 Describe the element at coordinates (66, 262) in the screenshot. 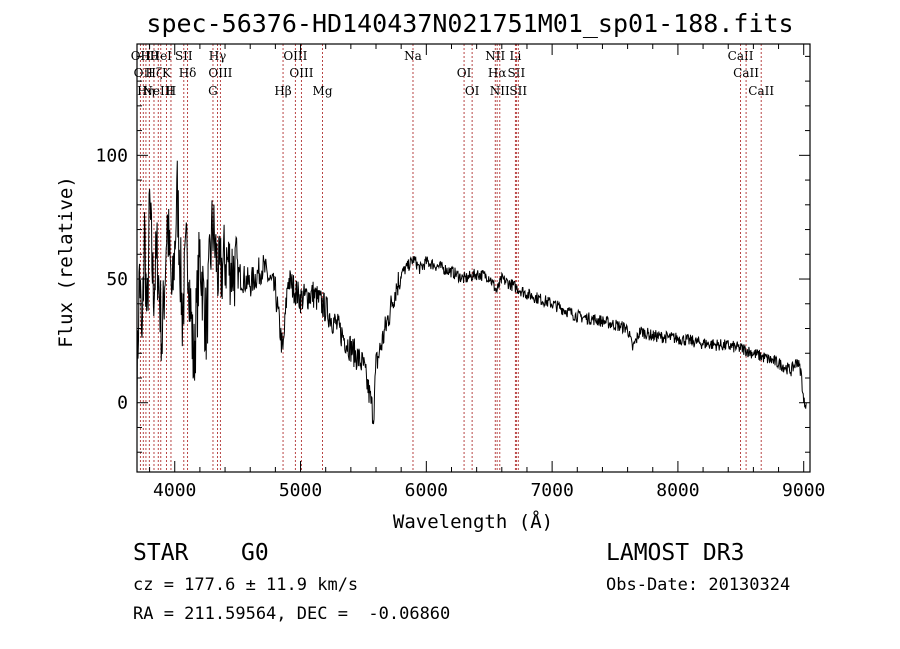

I see `y-axis-label: Flux (relative)` at that location.